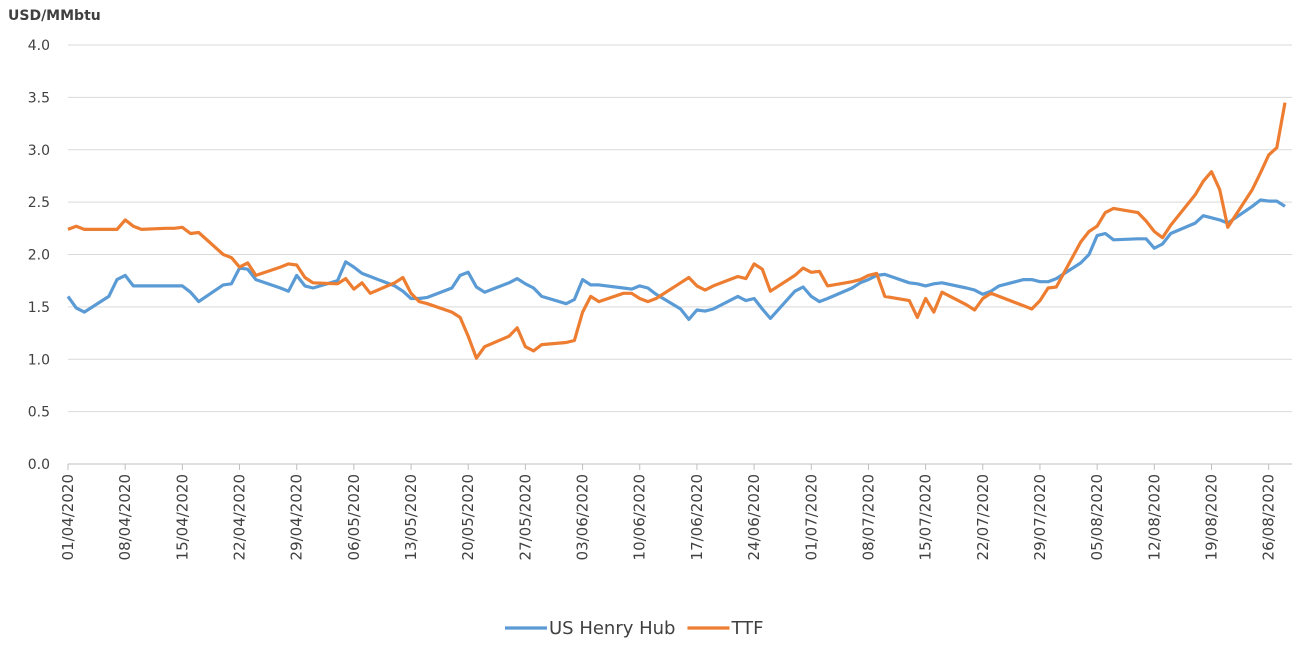  What do you see at coordinates (297, 517) in the screenshot?
I see `x-tick-label: 29/04/2020` at bounding box center [297, 517].